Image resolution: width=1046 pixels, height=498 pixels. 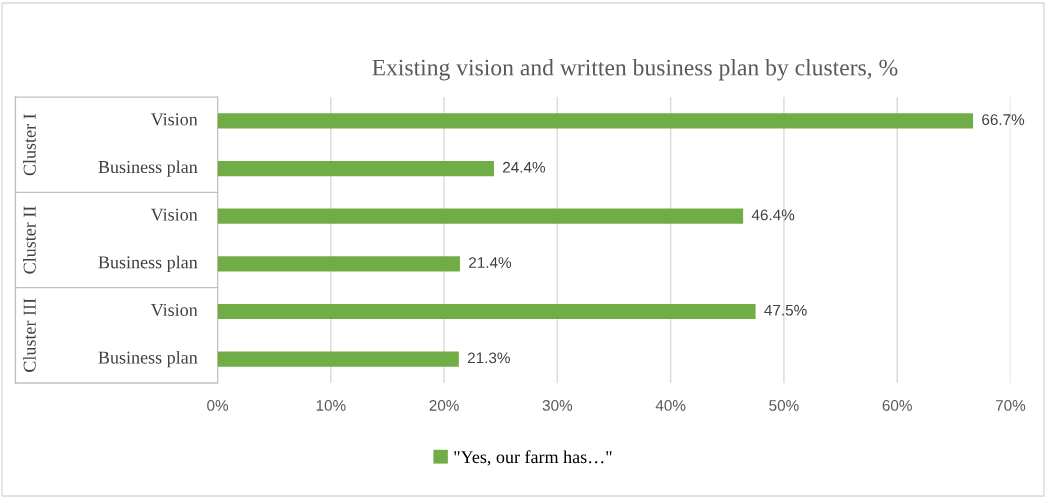 What do you see at coordinates (29, 145) in the screenshot?
I see `text: Cluster I` at bounding box center [29, 145].